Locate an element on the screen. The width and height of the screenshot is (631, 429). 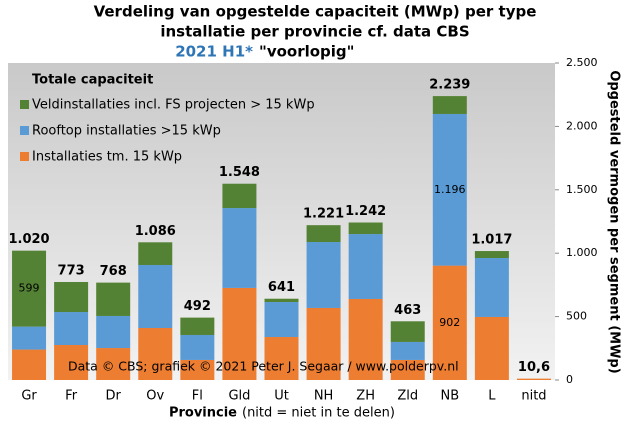
chart-subtitle: 2021 H1* is located at coordinates (214, 52).